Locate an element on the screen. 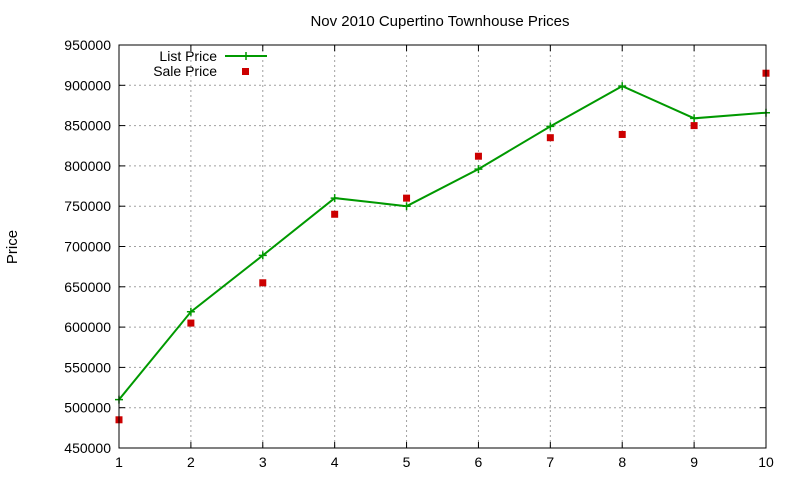  x-tick-label: 10 is located at coordinates (766, 462).